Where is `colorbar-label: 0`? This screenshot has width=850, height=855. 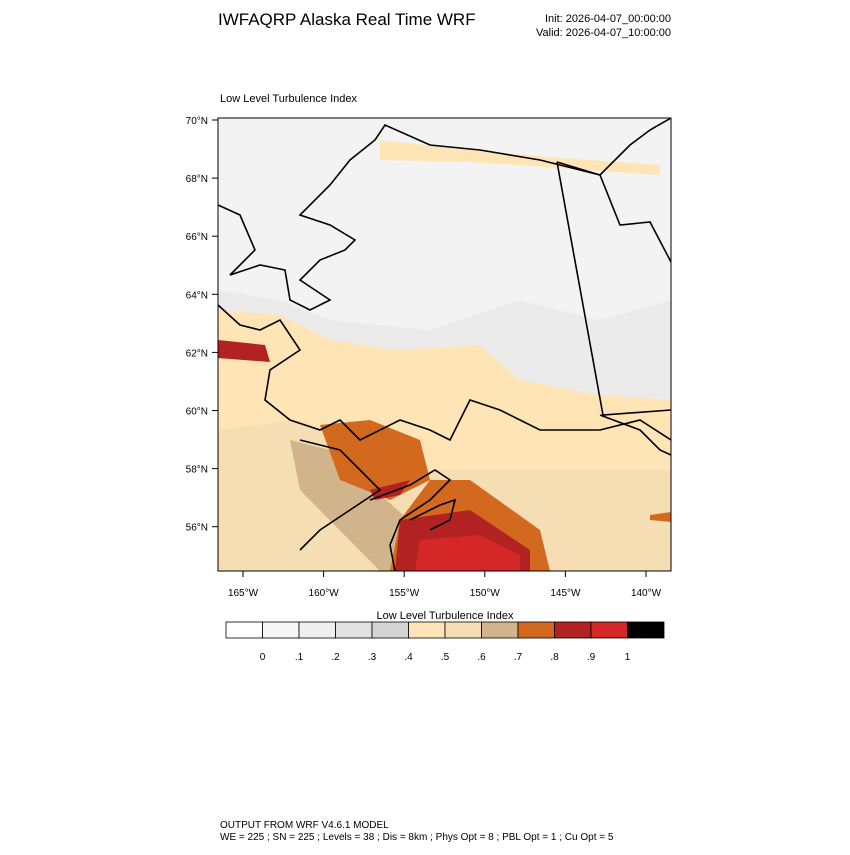 colorbar-label: 0 is located at coordinates (263, 657).